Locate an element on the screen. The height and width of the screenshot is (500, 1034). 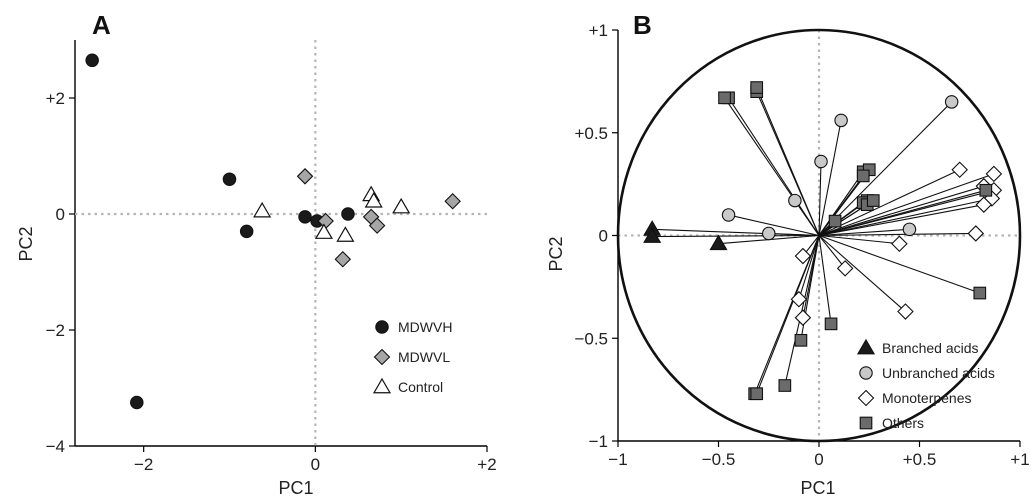
panel-a-legend-label-mdwvh: MDWVH is located at coordinates (425, 327).